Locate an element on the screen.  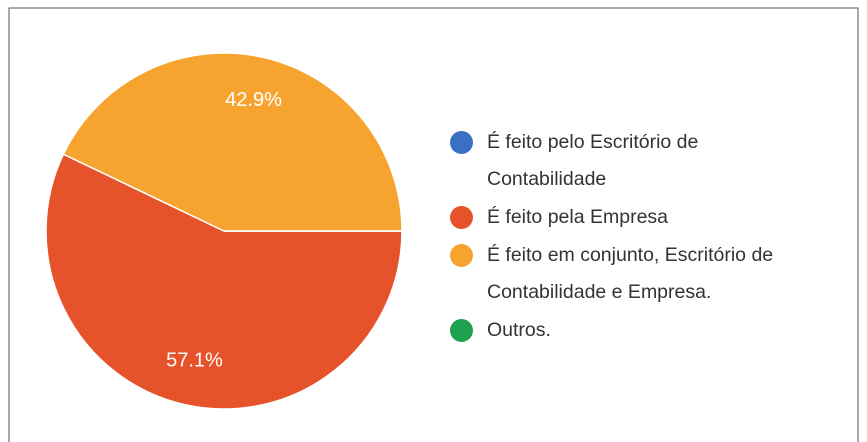
slice-label: 42.9% is located at coordinates (253, 100).